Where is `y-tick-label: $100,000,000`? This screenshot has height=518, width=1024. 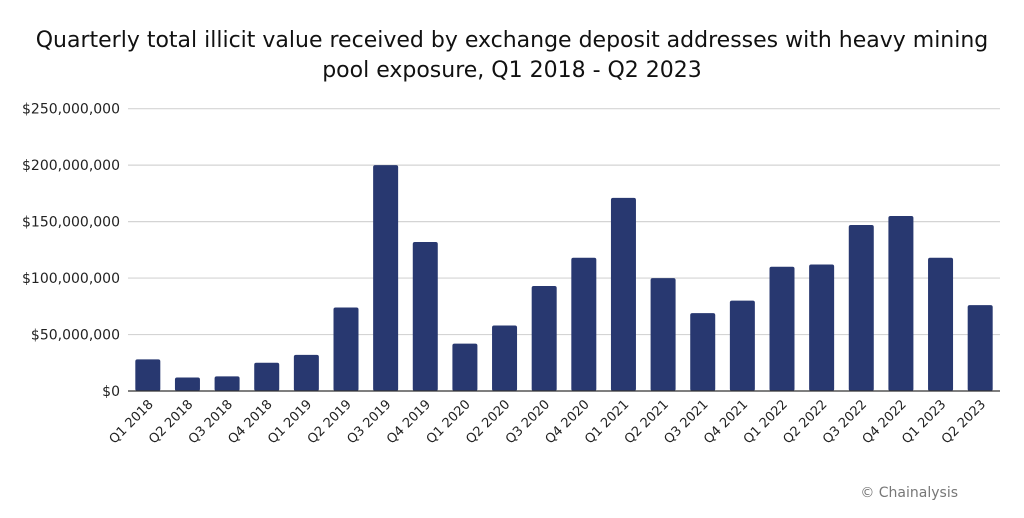 y-tick-label: $100,000,000 is located at coordinates (71, 279).